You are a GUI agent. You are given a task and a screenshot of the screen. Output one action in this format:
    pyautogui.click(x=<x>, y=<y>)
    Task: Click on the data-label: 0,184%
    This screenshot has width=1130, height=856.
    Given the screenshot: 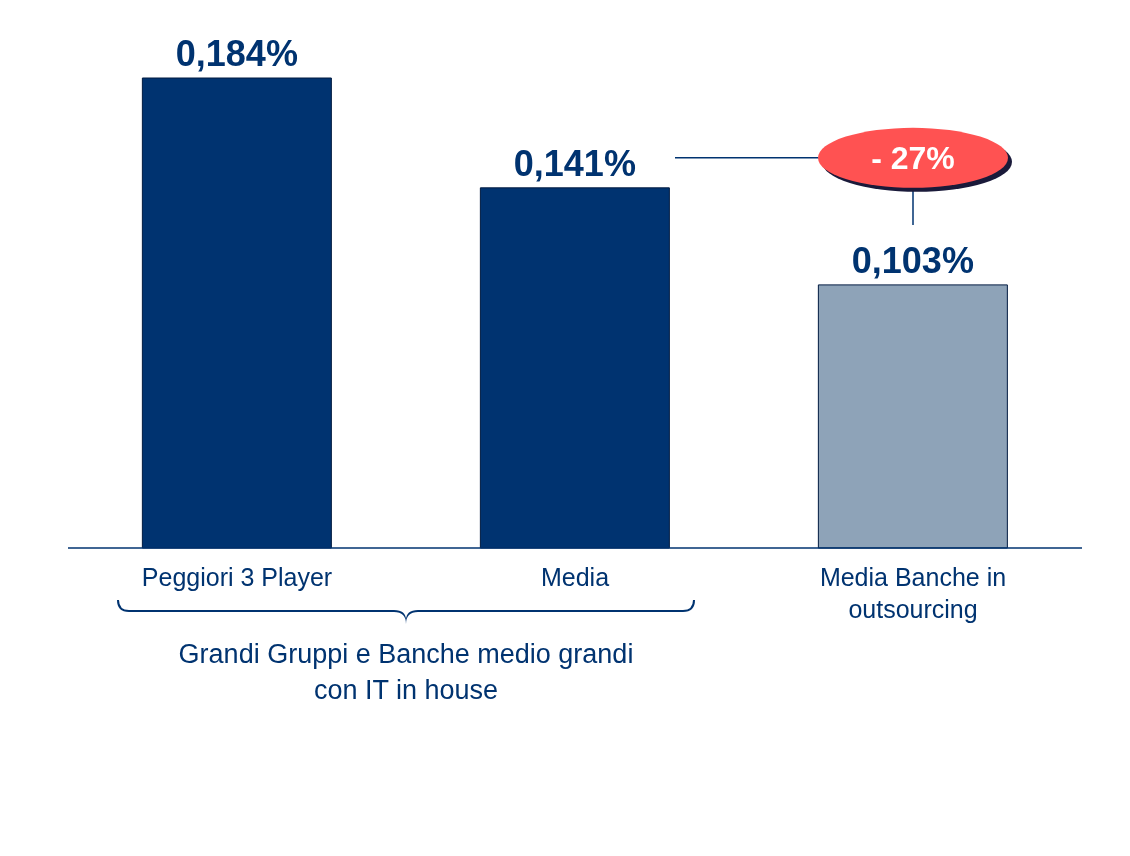 What is the action you would take?
    pyautogui.click(x=236, y=53)
    